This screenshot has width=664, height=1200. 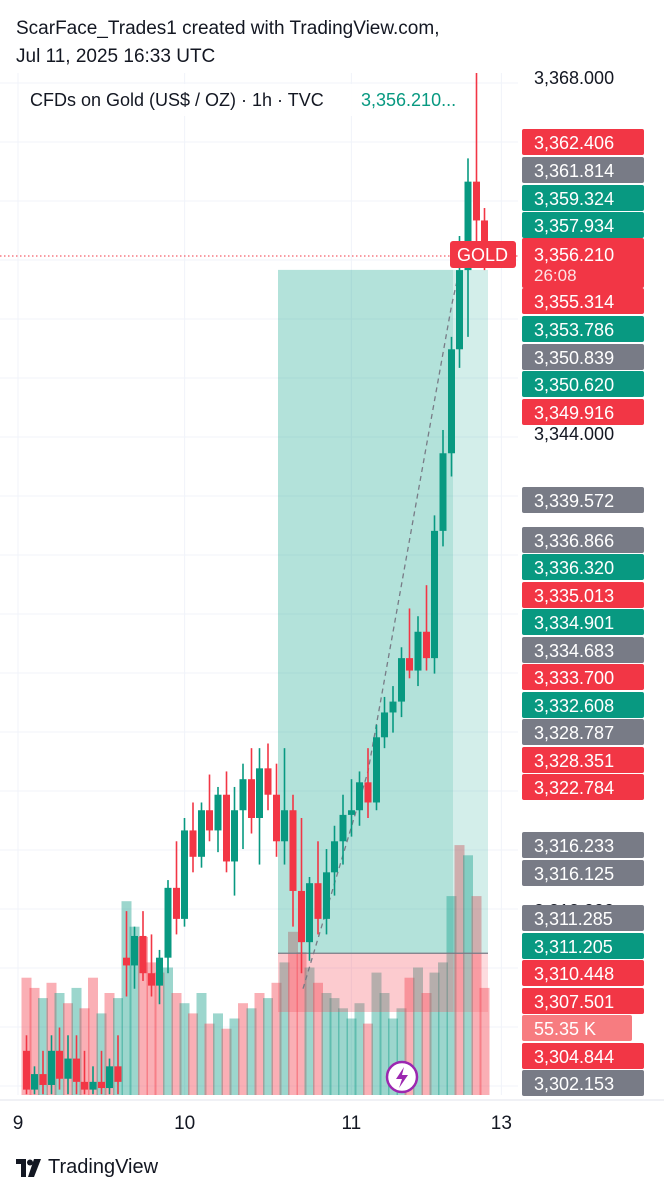 What do you see at coordinates (574, 596) in the screenshot?
I see `price-label: 3,335.013` at bounding box center [574, 596].